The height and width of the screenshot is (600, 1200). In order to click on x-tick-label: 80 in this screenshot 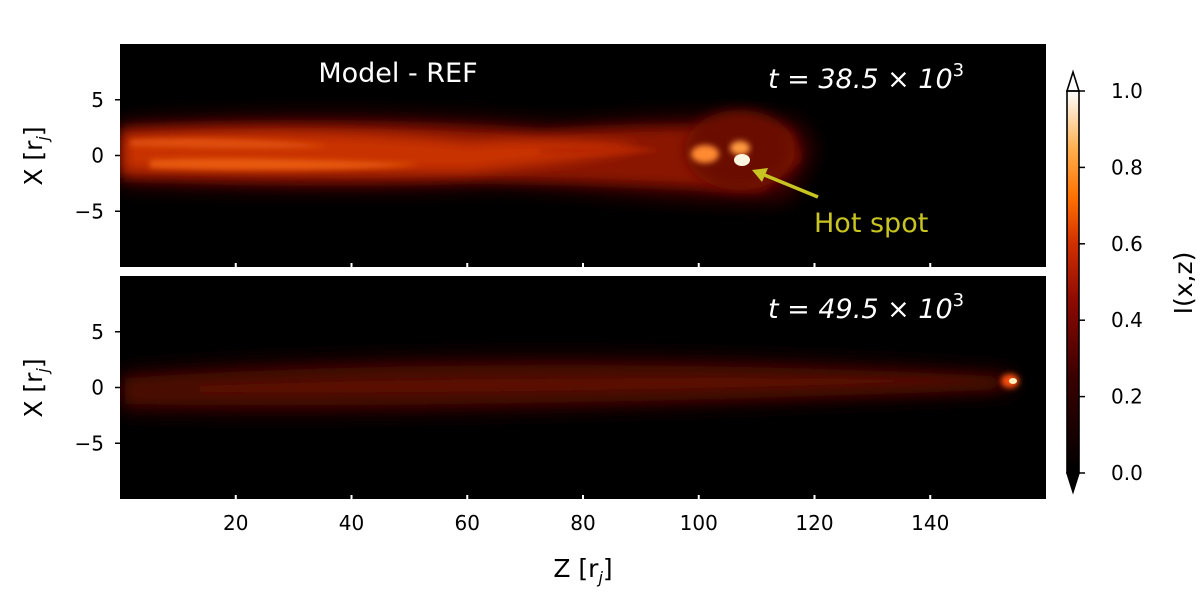, I will do `click(582, 523)`.